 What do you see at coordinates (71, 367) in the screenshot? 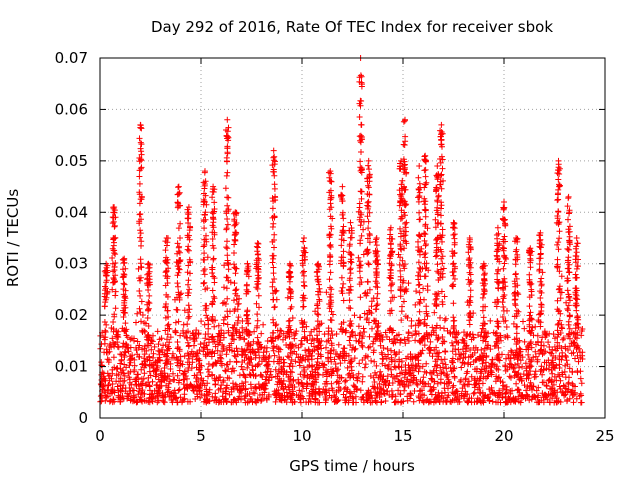
I see `y-tick-label: 0.01` at bounding box center [71, 367].